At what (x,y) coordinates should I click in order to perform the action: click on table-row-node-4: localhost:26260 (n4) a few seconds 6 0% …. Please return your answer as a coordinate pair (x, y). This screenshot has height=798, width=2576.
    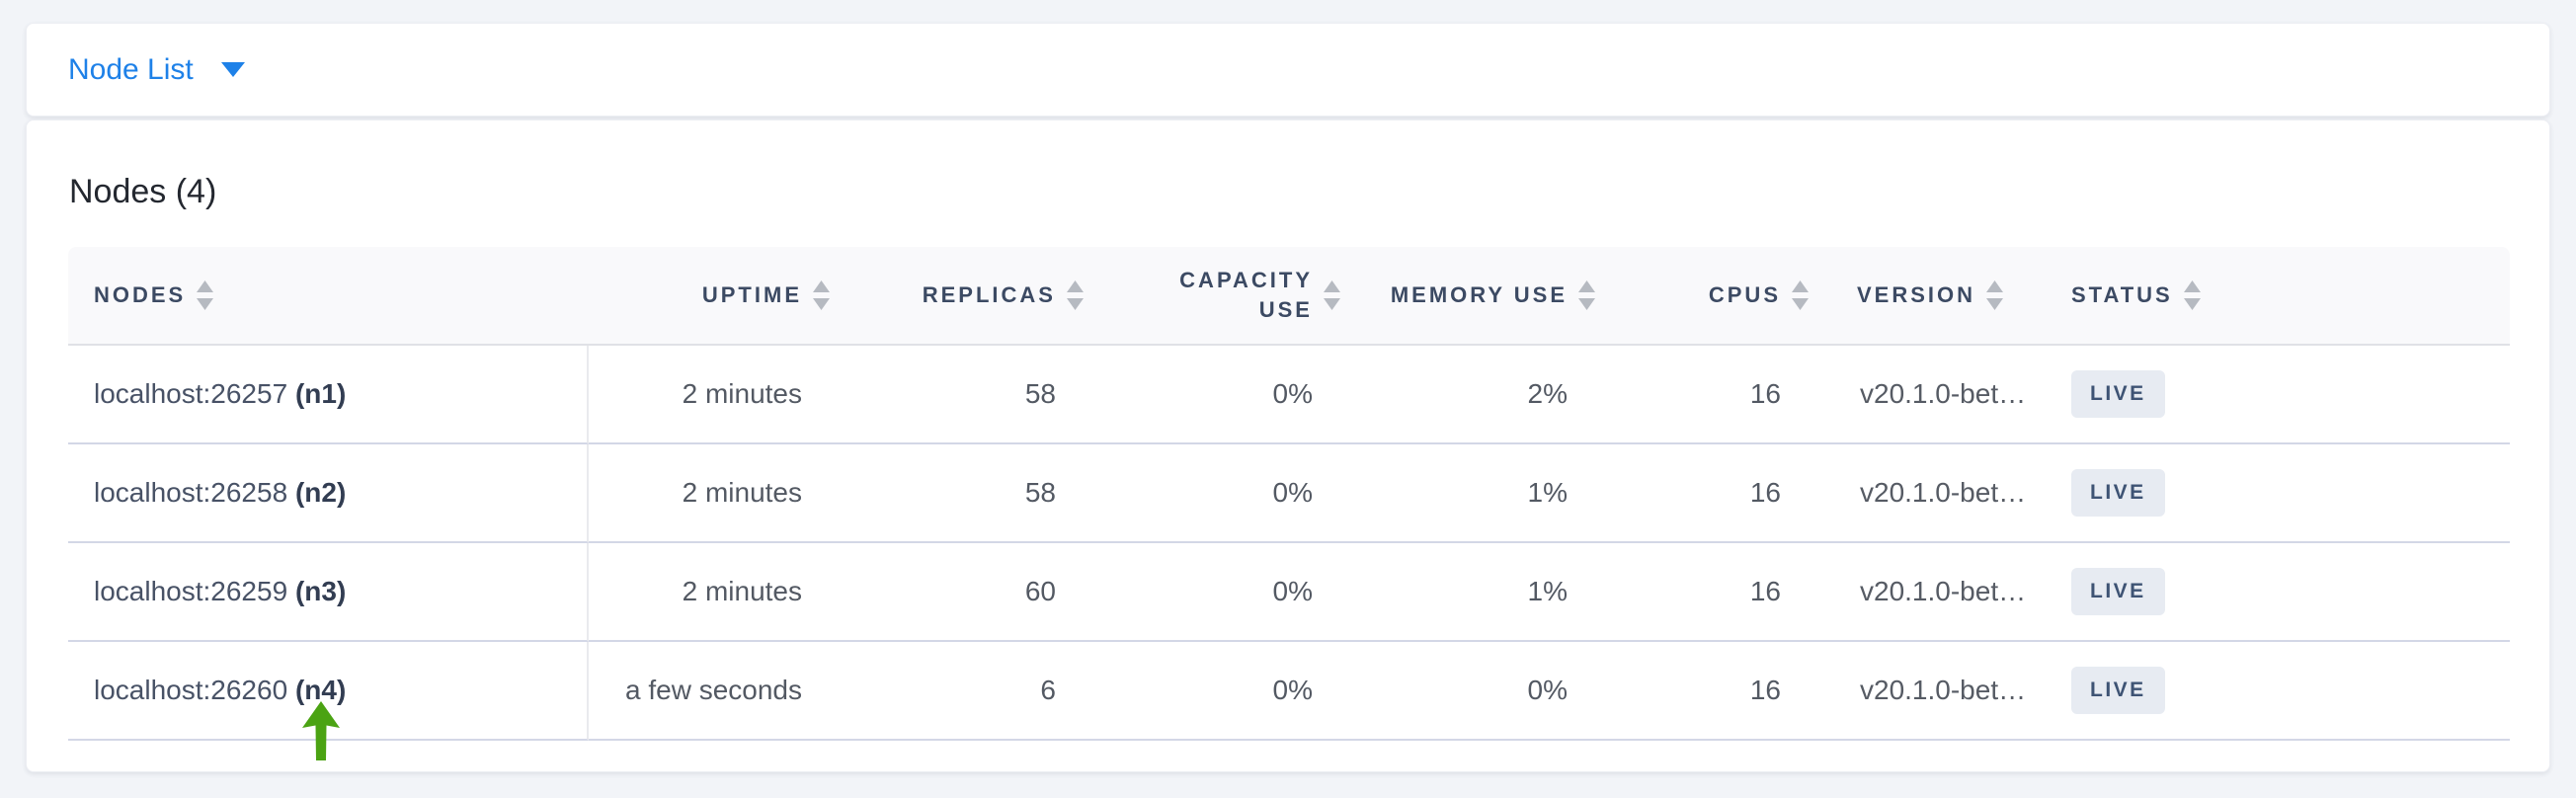
    Looking at the image, I should click on (1289, 691).